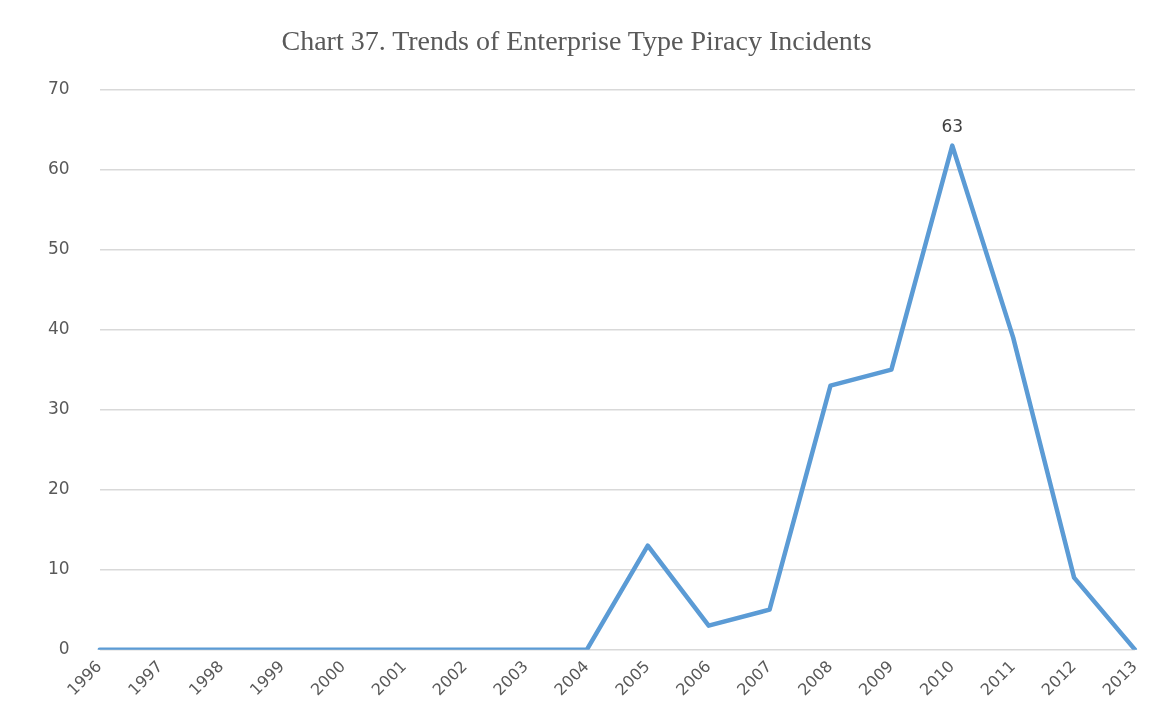  I want to click on y-tick-label: 70, so click(58, 88).